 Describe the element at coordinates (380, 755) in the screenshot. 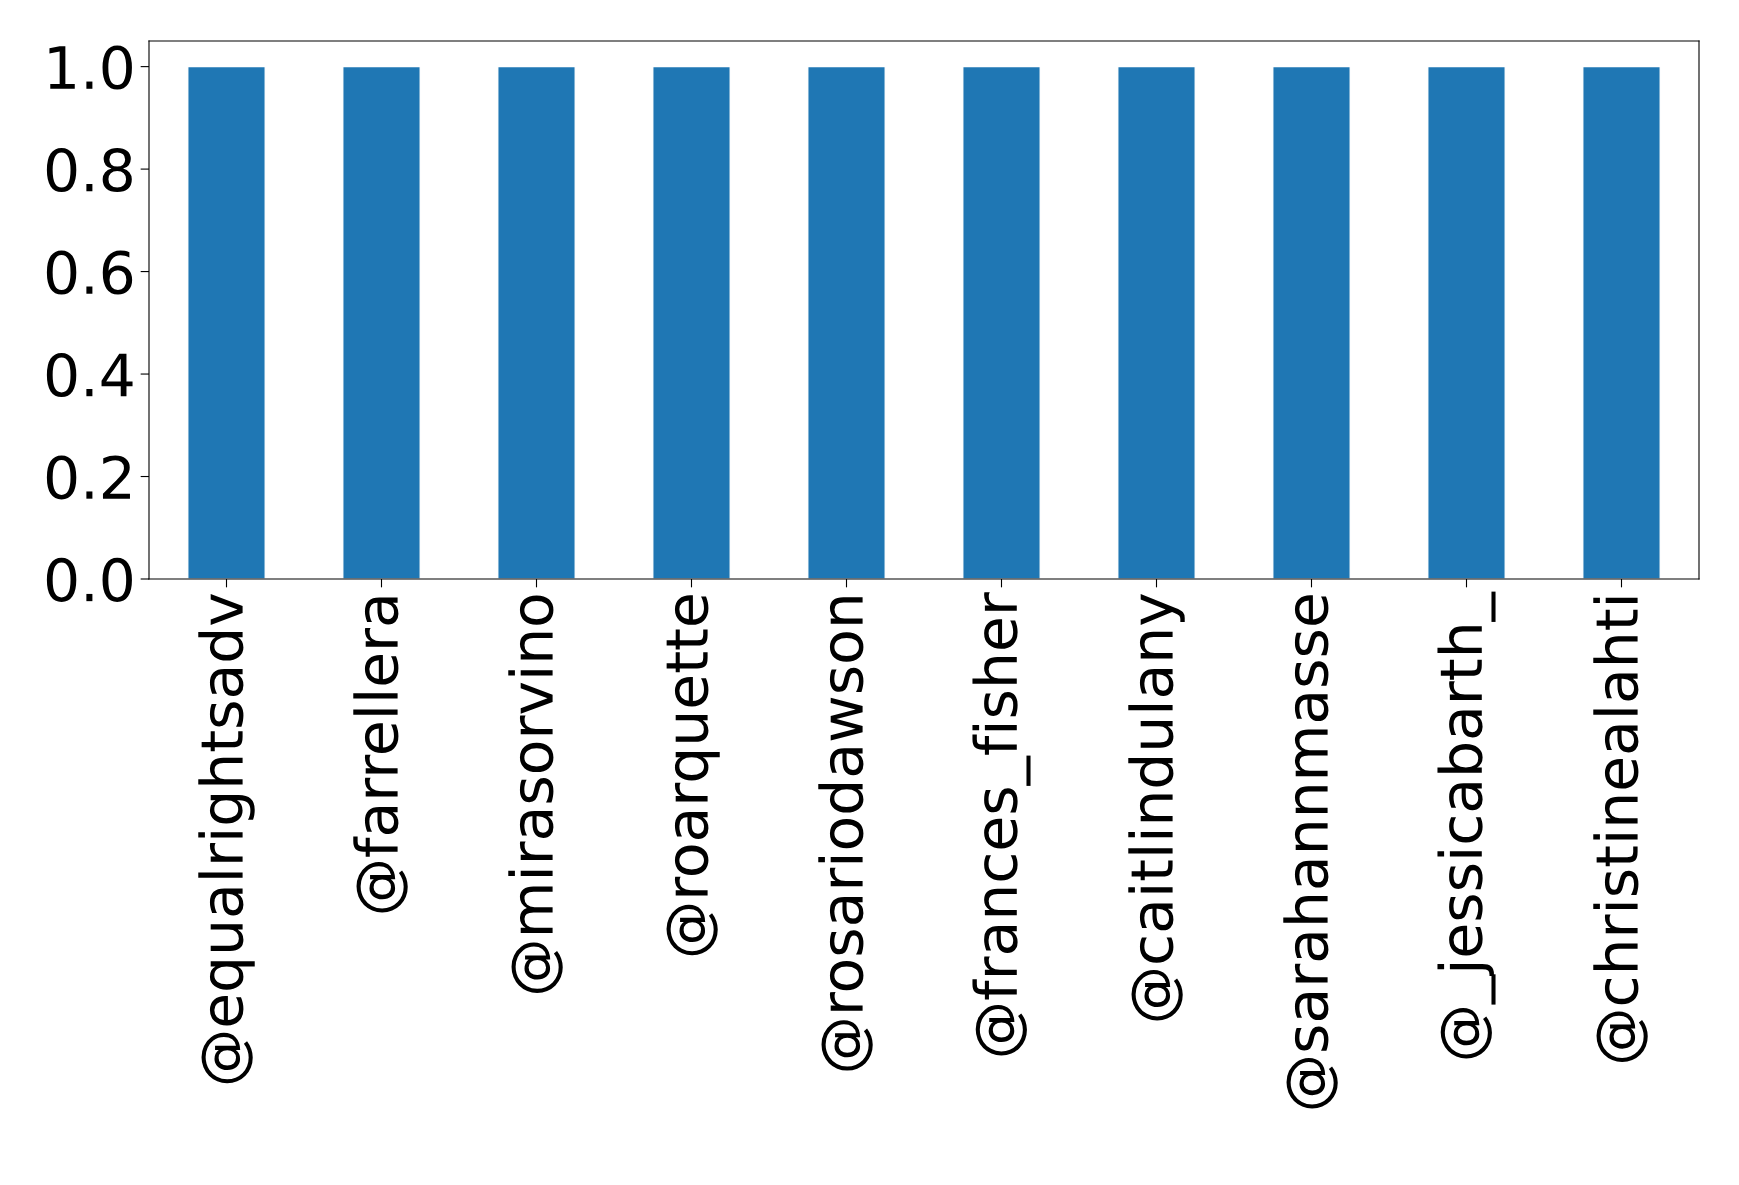

I see `x-tick-label: @farrellera` at that location.